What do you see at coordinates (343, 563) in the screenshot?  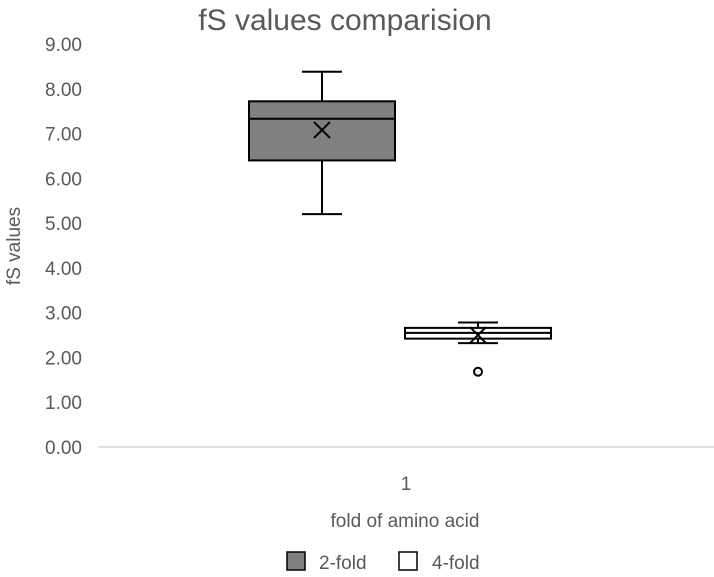 I see `legend-label: 2-fold` at bounding box center [343, 563].